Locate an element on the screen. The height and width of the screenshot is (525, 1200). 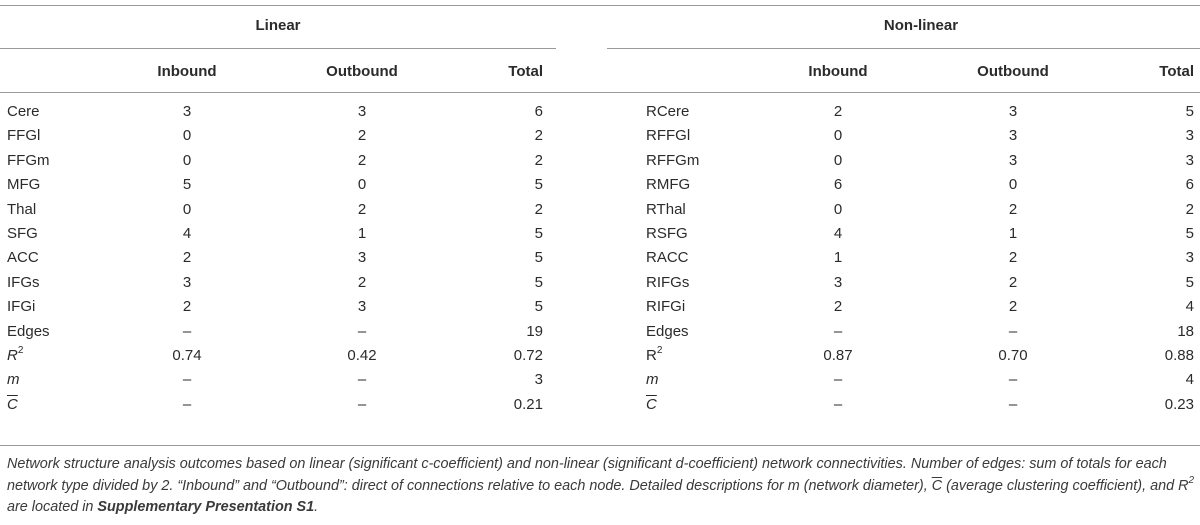
row-label: RCere is located at coordinates (668, 111).